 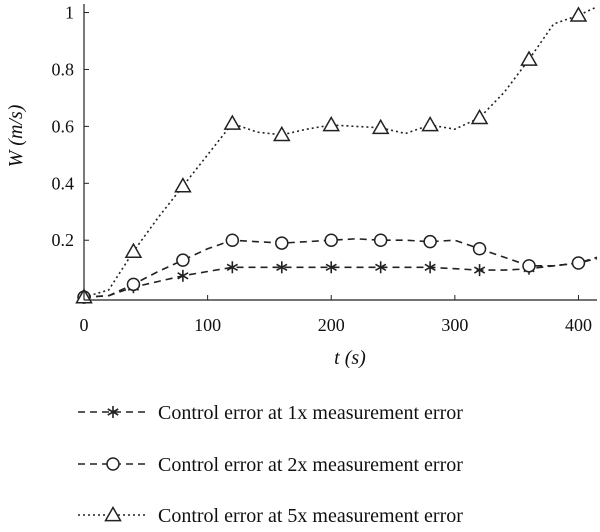 I want to click on y-axis-label: W (m/s), so click(x=16, y=135).